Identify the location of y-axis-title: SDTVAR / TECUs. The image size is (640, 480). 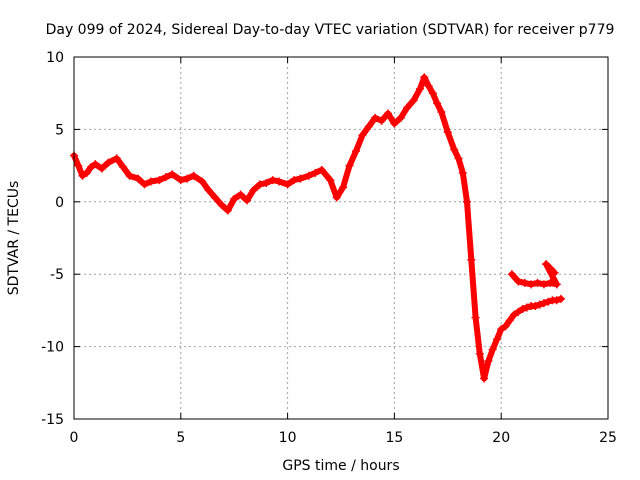
(14, 238).